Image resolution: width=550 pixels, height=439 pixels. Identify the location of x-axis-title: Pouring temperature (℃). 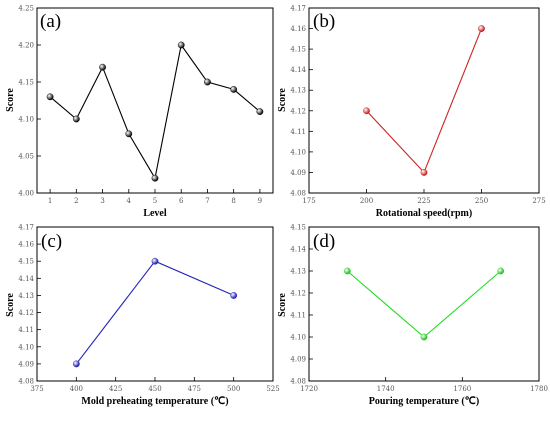
(424, 401).